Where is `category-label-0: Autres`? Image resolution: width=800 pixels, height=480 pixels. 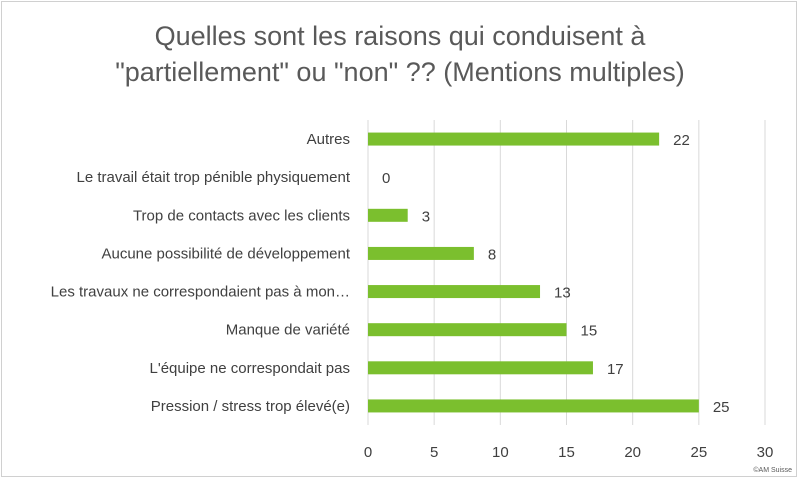 category-label-0: Autres is located at coordinates (328, 139).